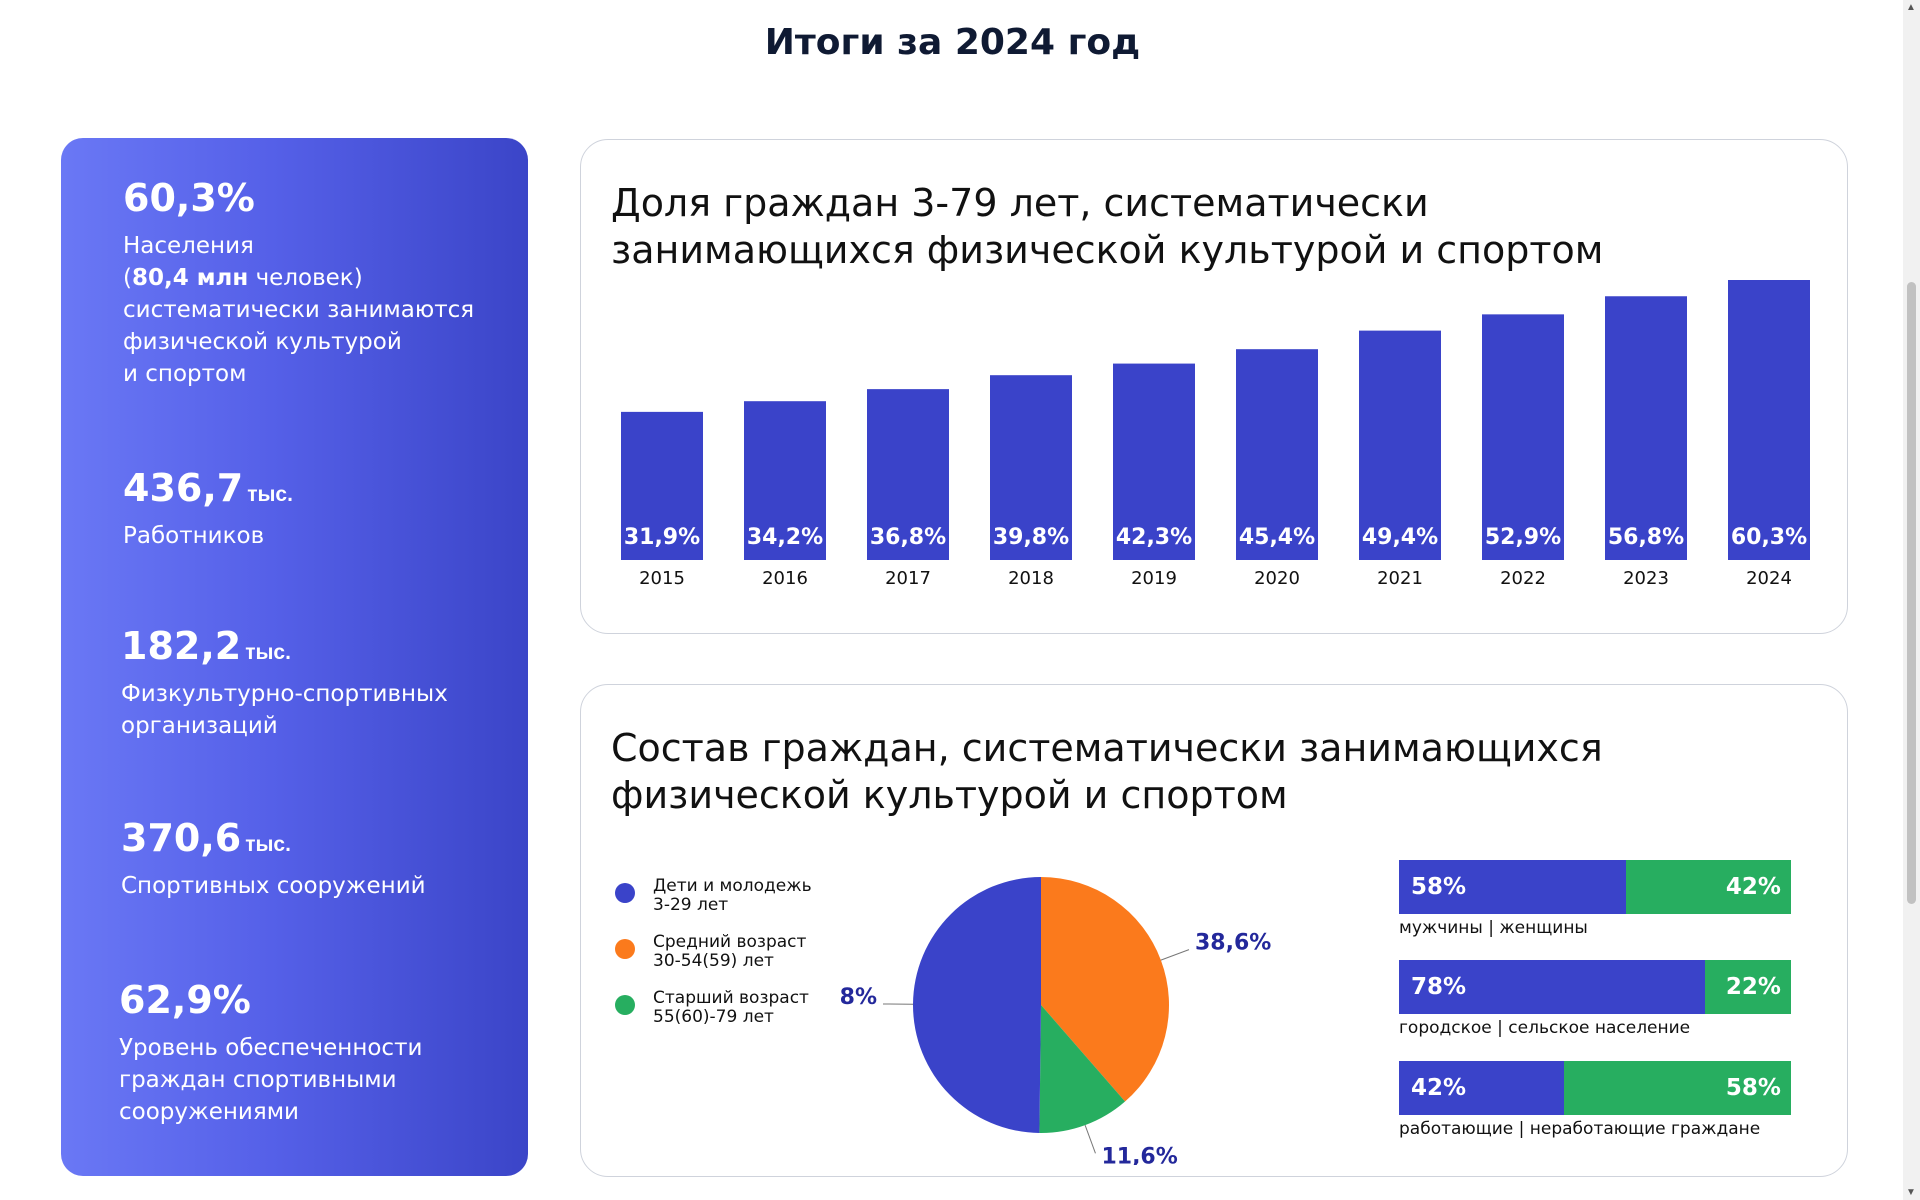 This screenshot has height=1200, width=1920. I want to click on x-tick-label: 2020, so click(1277, 578).